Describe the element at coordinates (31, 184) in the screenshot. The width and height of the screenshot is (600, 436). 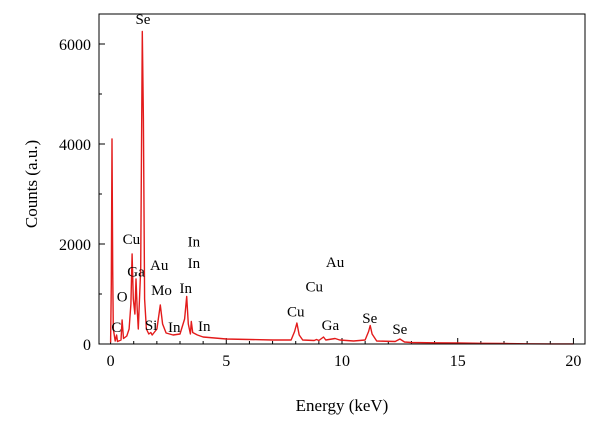
I see `y-axis-label: Counts (a.u.)` at that location.